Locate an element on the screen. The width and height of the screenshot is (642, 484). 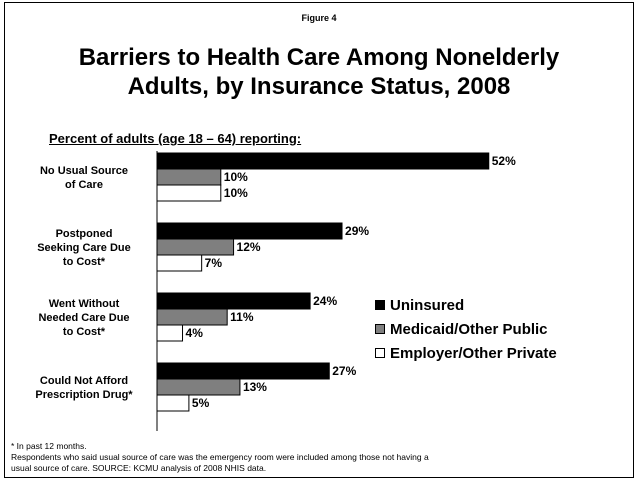
legend-label-uninsured: Uninsured is located at coordinates (427, 305).